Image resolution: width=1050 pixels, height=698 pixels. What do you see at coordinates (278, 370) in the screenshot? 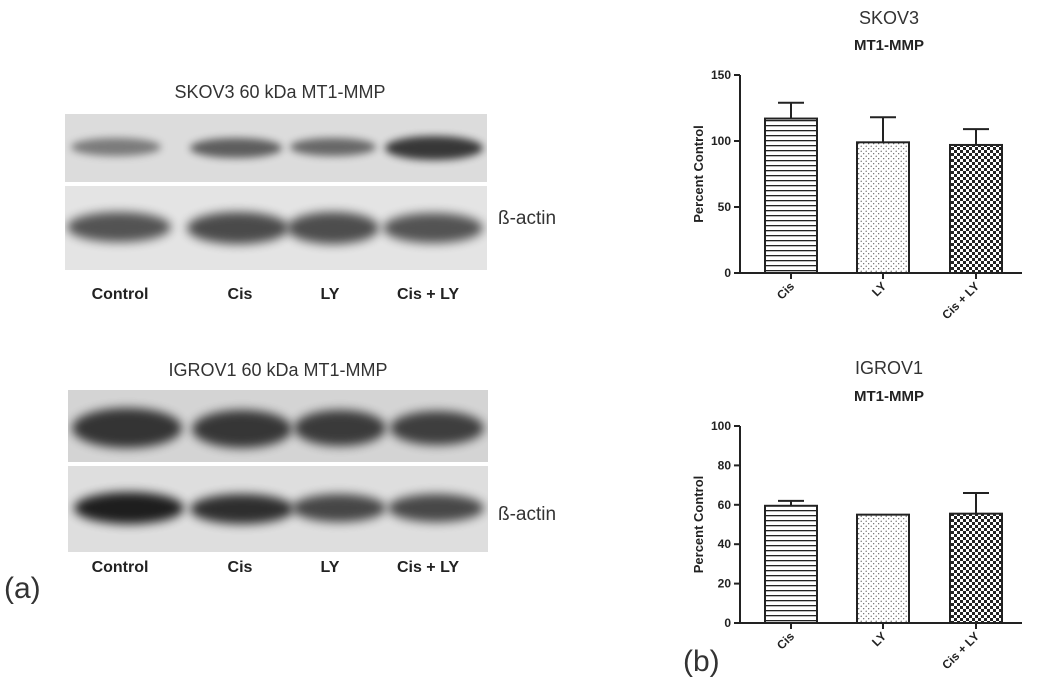
I see `blot-title-igrov1: IGROV1 60 kDa MT1-MMP` at bounding box center [278, 370].